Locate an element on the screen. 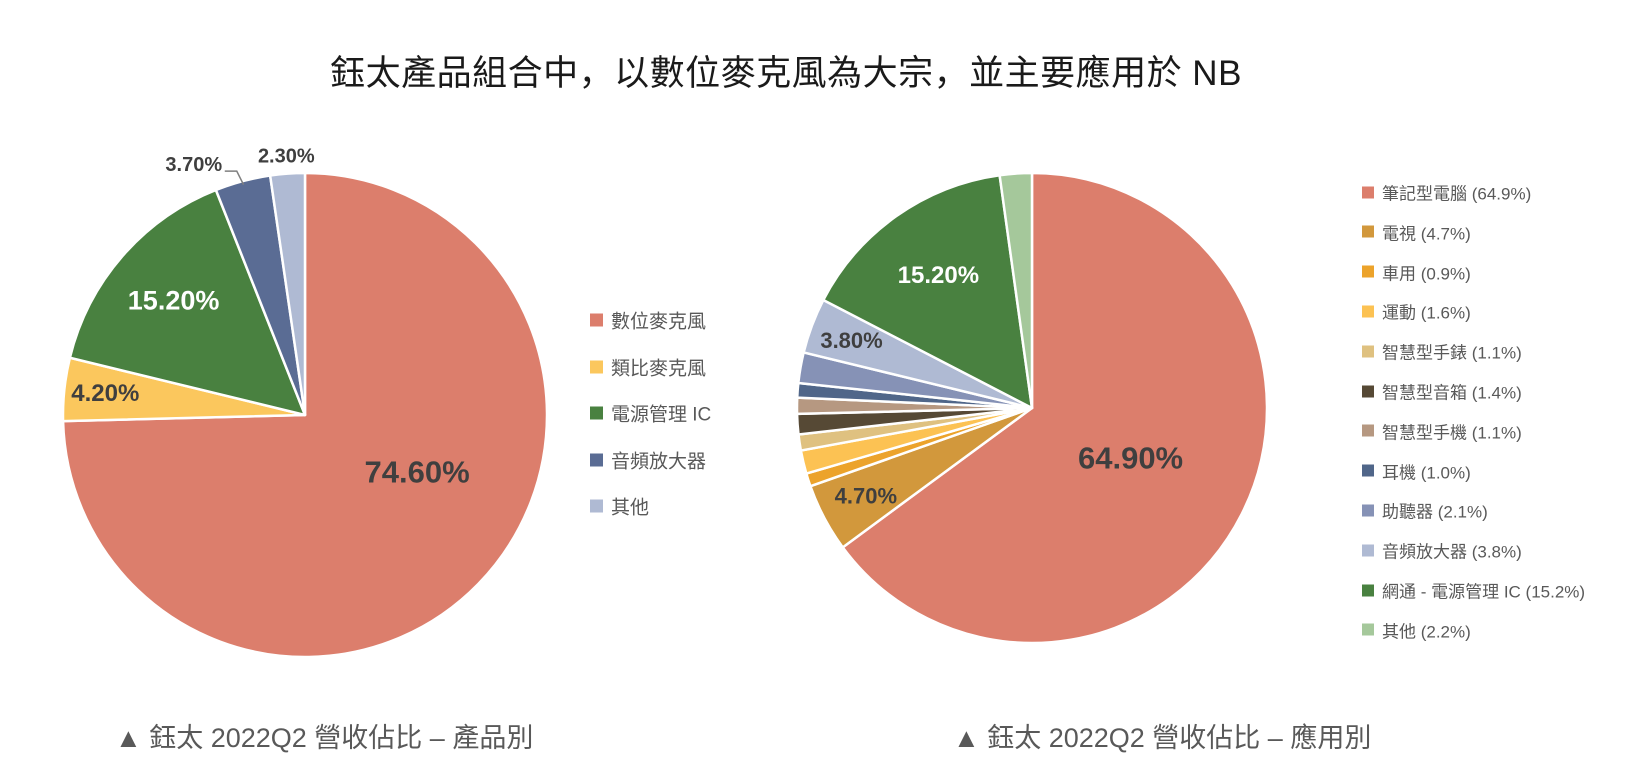  legend-item: 智慧型手機 (1.1%) is located at coordinates (1442, 430).